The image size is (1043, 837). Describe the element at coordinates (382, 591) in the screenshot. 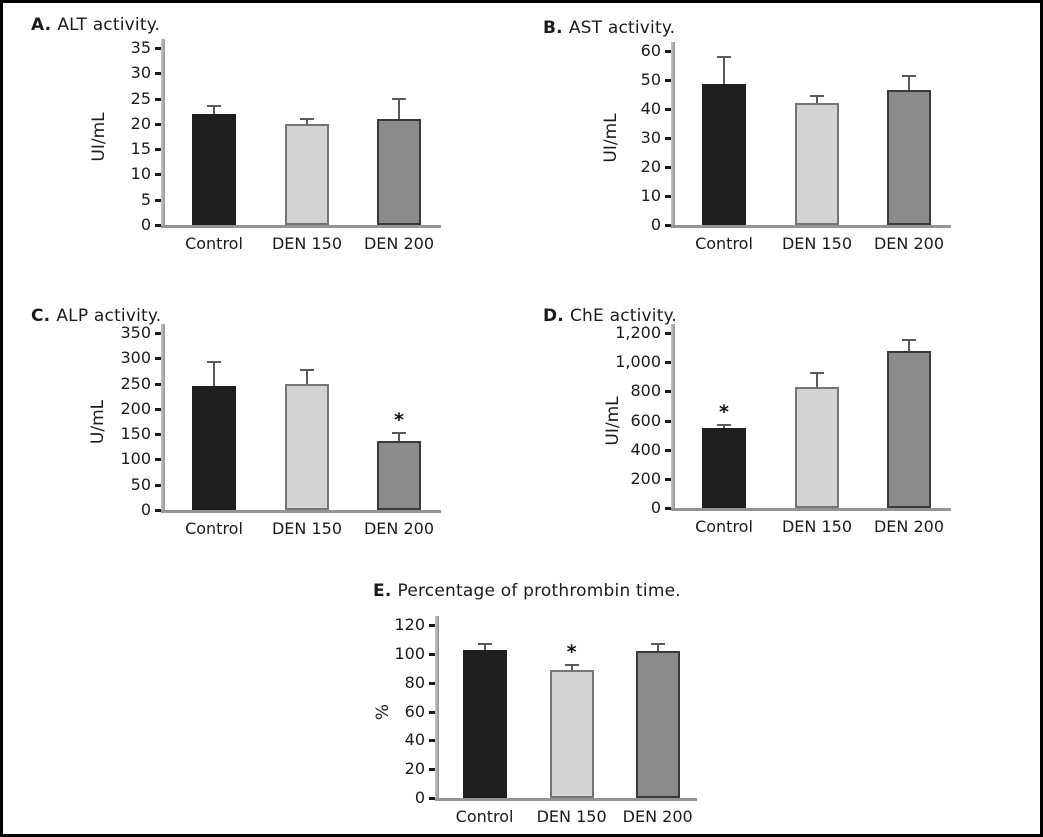

I see `panel-letter: E.` at that location.